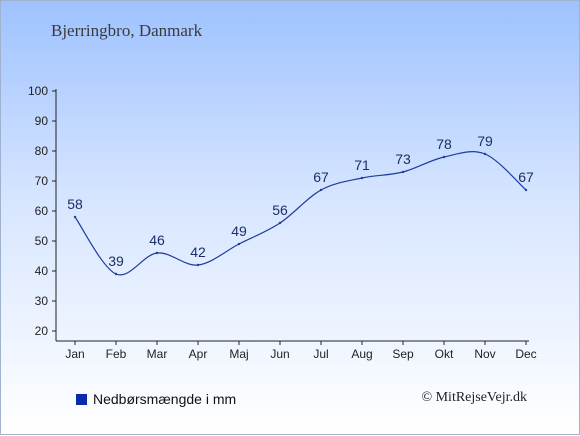 The width and height of the screenshot is (580, 436). Describe the element at coordinates (238, 354) in the screenshot. I see `x-tick-label: Maj` at that location.